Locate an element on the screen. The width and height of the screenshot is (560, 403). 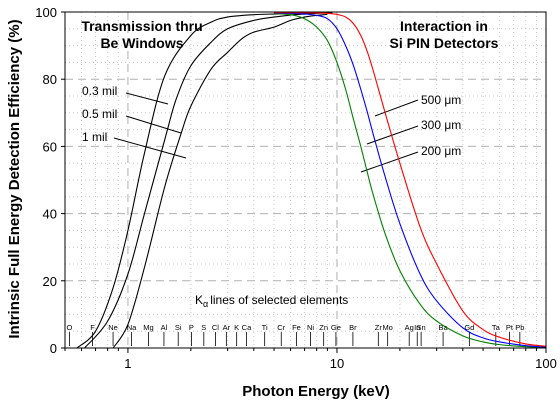
element-label-sn: Sn is located at coordinates (421, 327).